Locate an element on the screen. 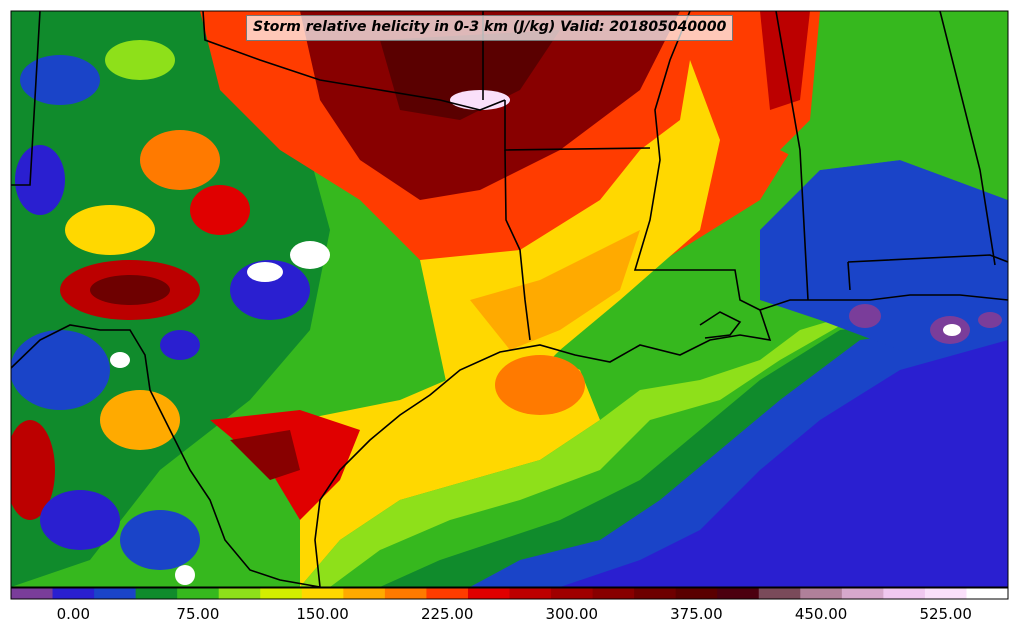 The height and width of the screenshot is (633, 1018). colorbar-swatches is located at coordinates (510, 593).